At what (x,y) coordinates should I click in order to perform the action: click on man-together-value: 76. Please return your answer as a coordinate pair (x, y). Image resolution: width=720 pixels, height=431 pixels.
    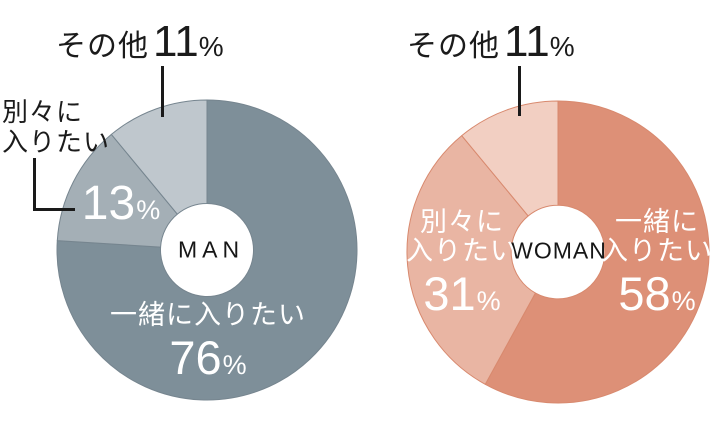
    Looking at the image, I should click on (195, 357).